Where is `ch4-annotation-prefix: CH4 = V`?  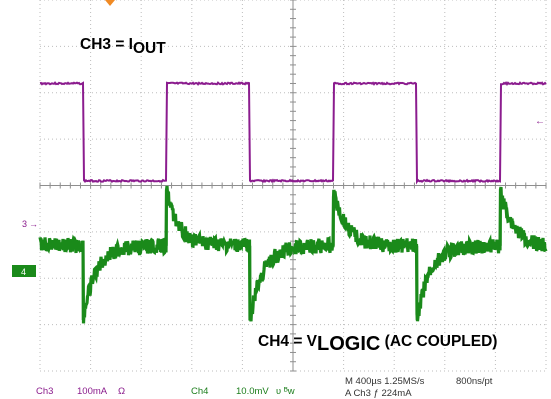
ch4-annotation-prefix: CH4 = V is located at coordinates (288, 341).